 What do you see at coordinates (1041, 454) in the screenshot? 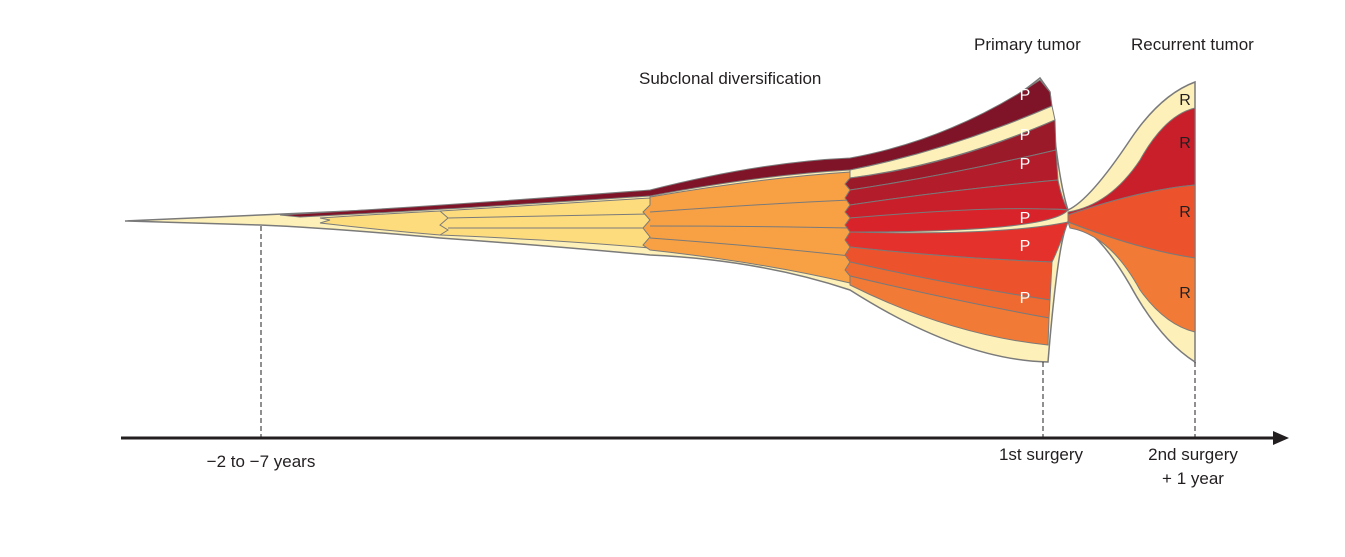
I see `tick-label-first-surgery: 1st surgery` at bounding box center [1041, 454].